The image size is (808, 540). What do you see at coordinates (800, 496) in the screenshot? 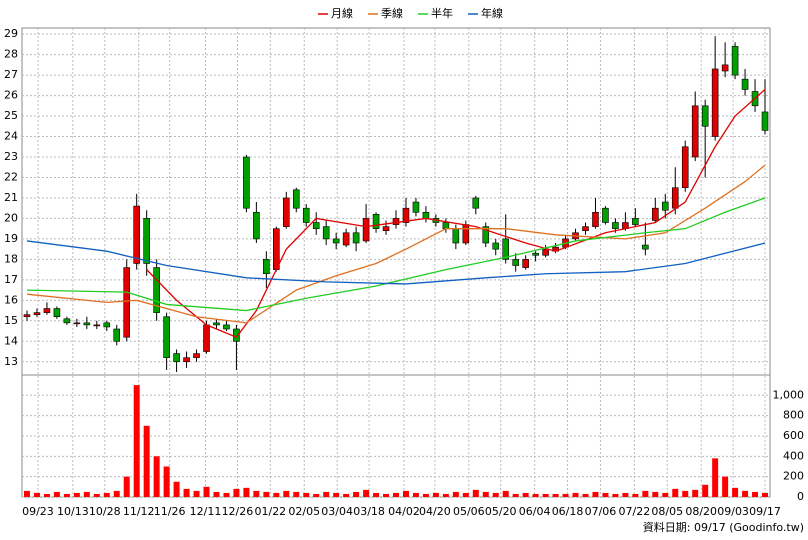
I see `y2-tick-label: 0` at bounding box center [800, 496].